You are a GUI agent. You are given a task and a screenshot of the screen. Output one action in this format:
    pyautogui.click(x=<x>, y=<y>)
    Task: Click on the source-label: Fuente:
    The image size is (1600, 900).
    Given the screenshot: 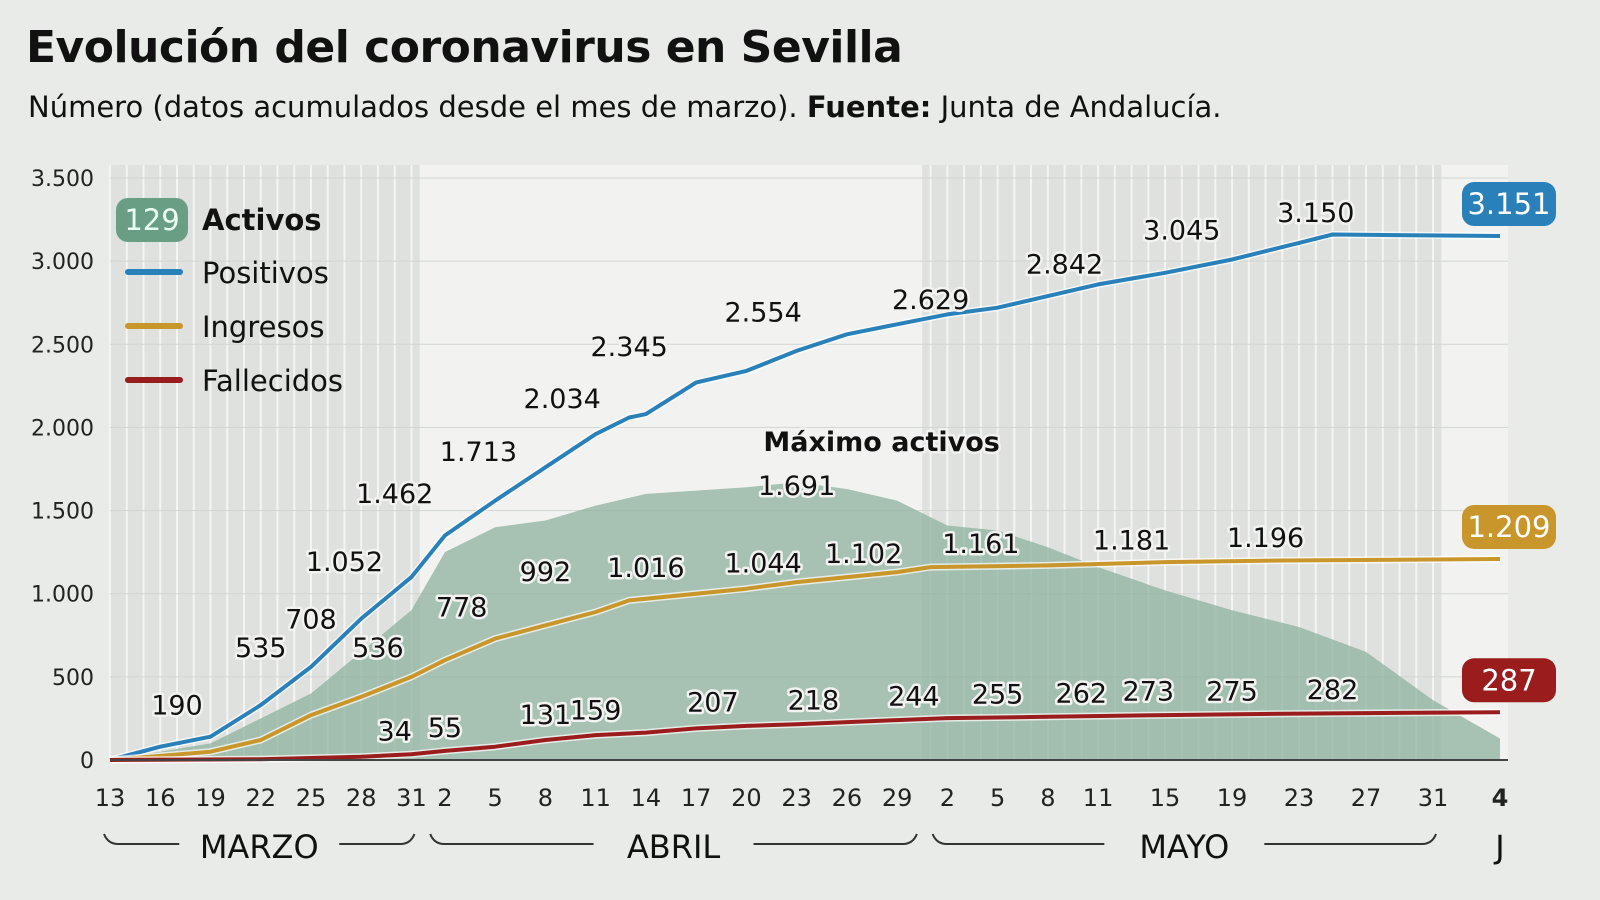 What is the action you would take?
    pyautogui.click(x=869, y=107)
    